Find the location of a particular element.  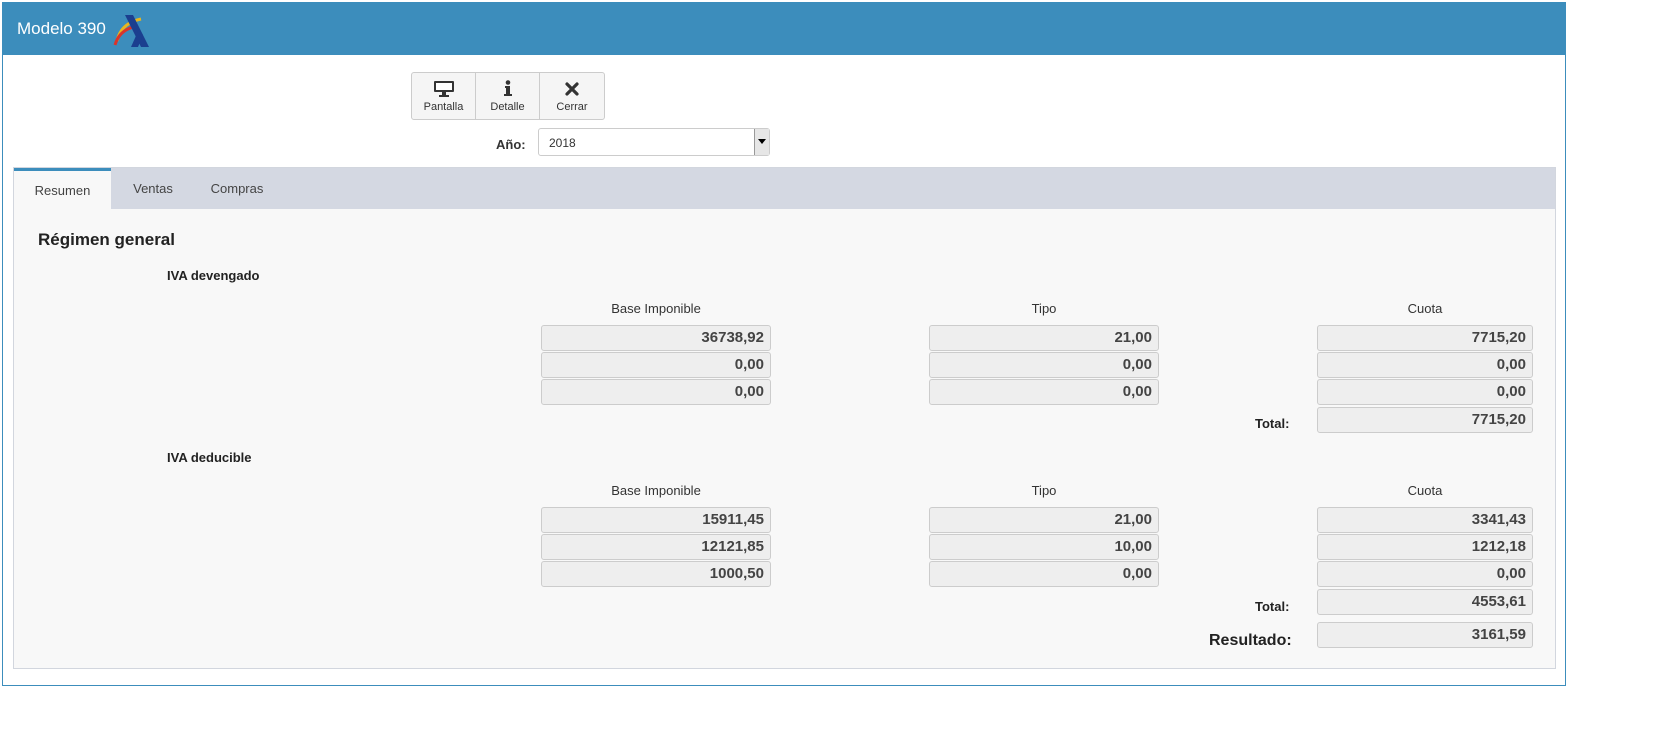

tab-compras: Compras is located at coordinates (237, 188).